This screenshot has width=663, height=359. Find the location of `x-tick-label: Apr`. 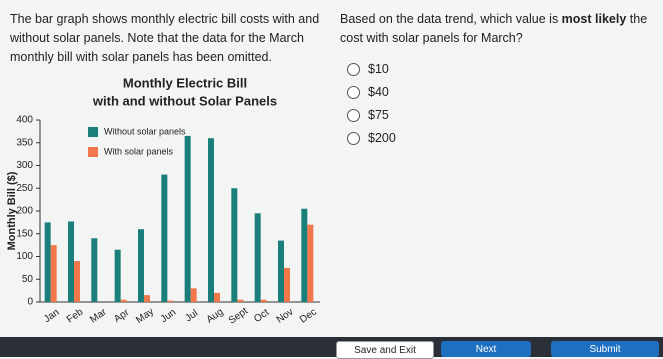

x-tick-label: Apr is located at coordinates (122, 316).